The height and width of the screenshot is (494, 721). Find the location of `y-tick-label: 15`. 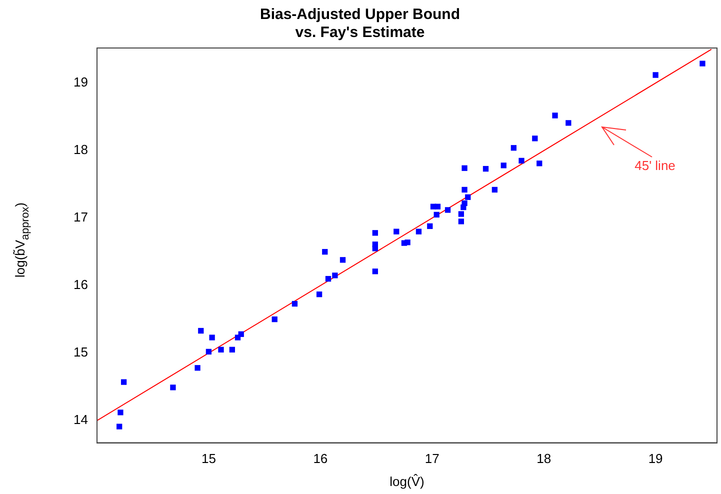

y-tick-label: 15 is located at coordinates (81, 352).